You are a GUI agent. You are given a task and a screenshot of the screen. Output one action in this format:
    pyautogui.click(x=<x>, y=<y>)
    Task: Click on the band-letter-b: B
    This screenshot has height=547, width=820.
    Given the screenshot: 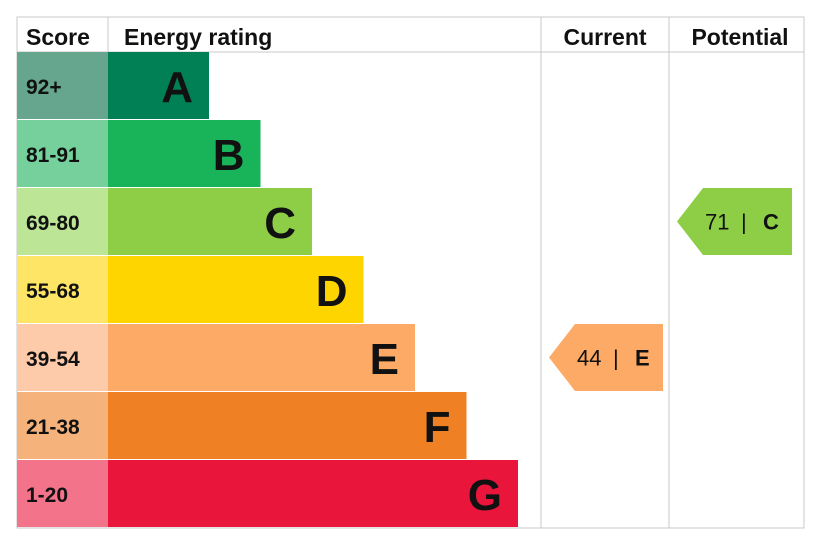 What is the action you would take?
    pyautogui.click(x=229, y=155)
    